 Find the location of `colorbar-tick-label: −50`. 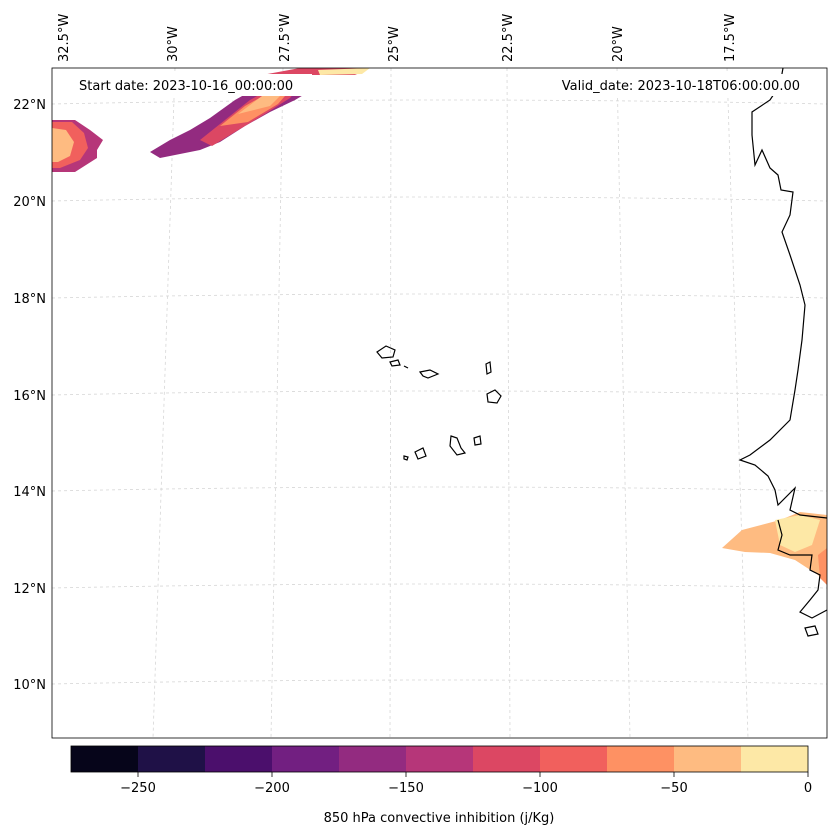

colorbar-tick-label: −50 is located at coordinates (673, 788).